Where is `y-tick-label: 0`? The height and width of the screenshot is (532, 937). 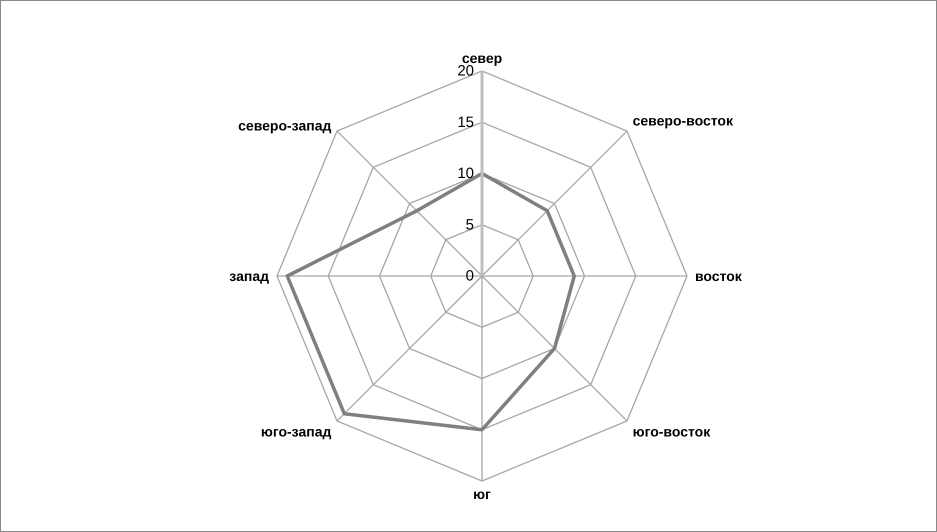 y-tick-label: 0 is located at coordinates (470, 276).